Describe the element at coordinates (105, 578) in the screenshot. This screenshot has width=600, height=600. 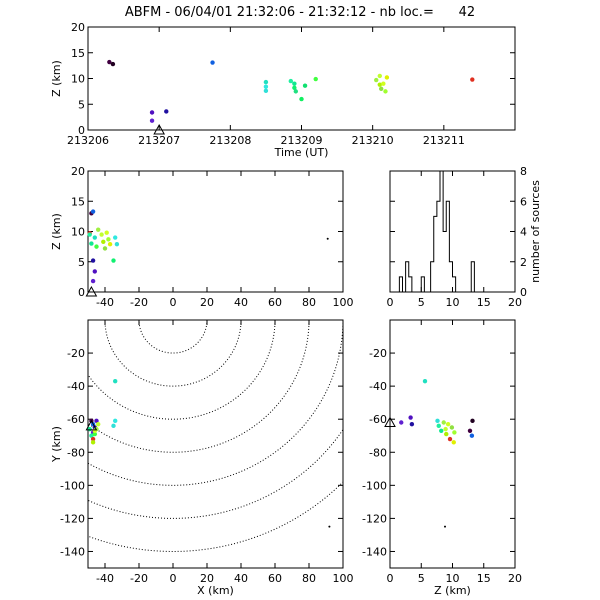
I see `x-tick-label: -40` at that location.